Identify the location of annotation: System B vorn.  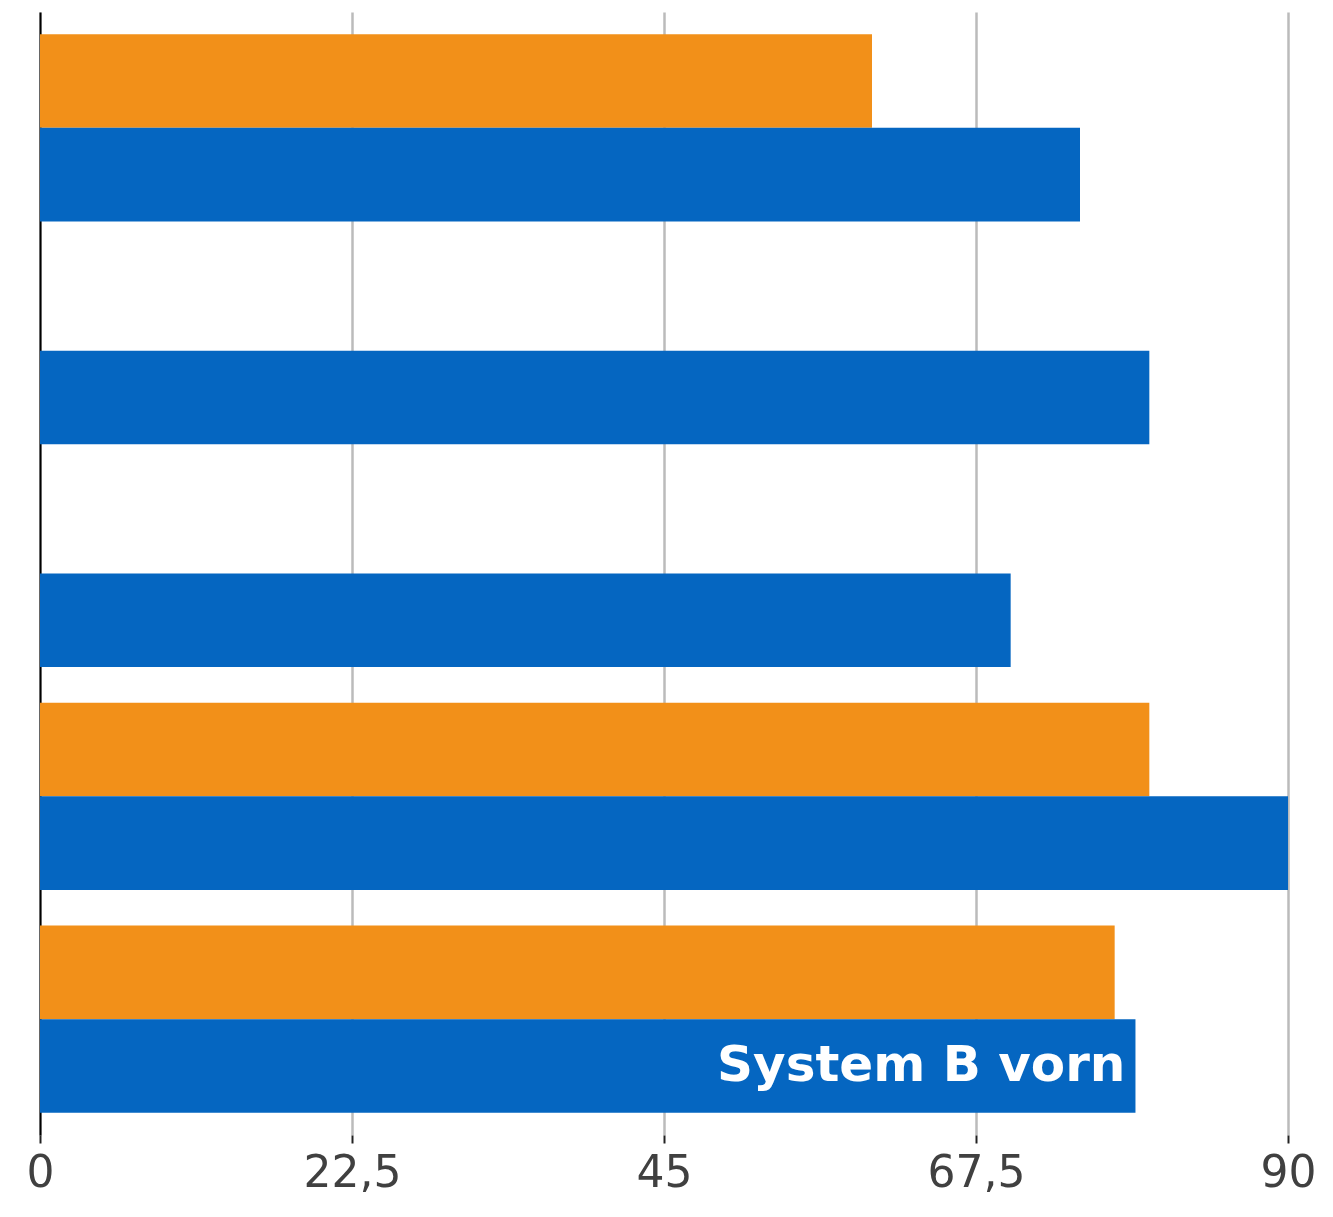
(921, 1063).